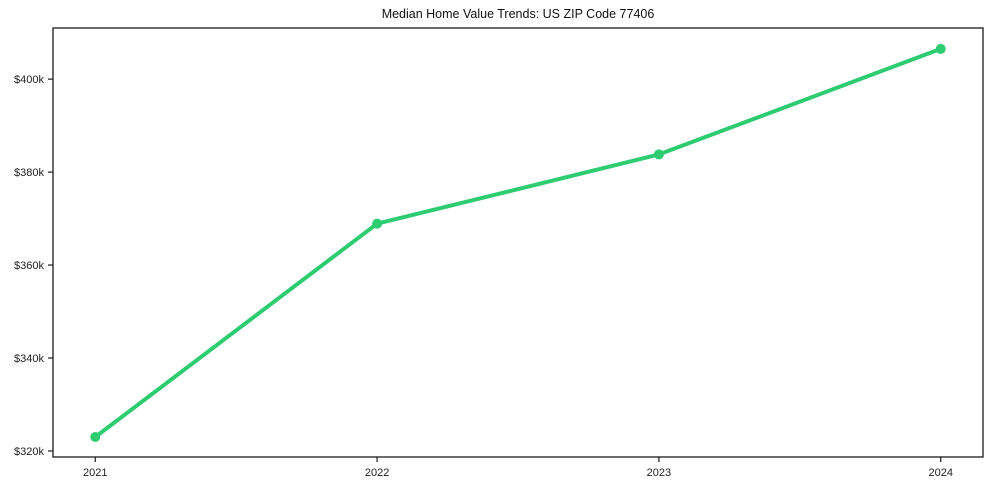 The image size is (990, 490). Describe the element at coordinates (29, 359) in the screenshot. I see `y-tick-label: $340k` at that location.